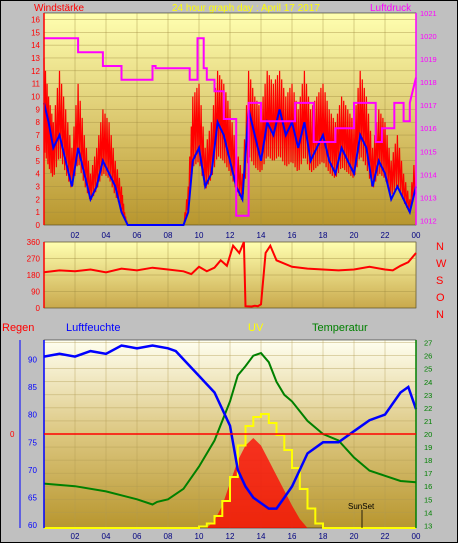 This screenshot has height=543, width=458. I want to click on direction-panel-series, so click(230, 274).